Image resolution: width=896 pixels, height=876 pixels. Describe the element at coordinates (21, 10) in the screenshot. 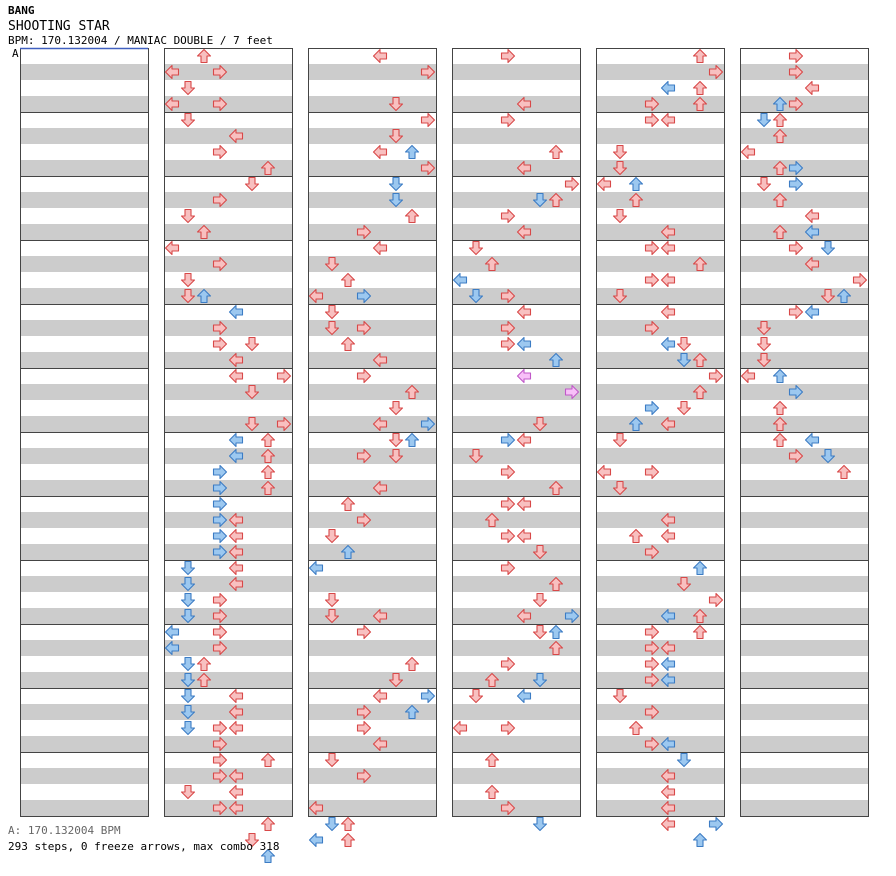

I see `song-artist: BANG` at that location.